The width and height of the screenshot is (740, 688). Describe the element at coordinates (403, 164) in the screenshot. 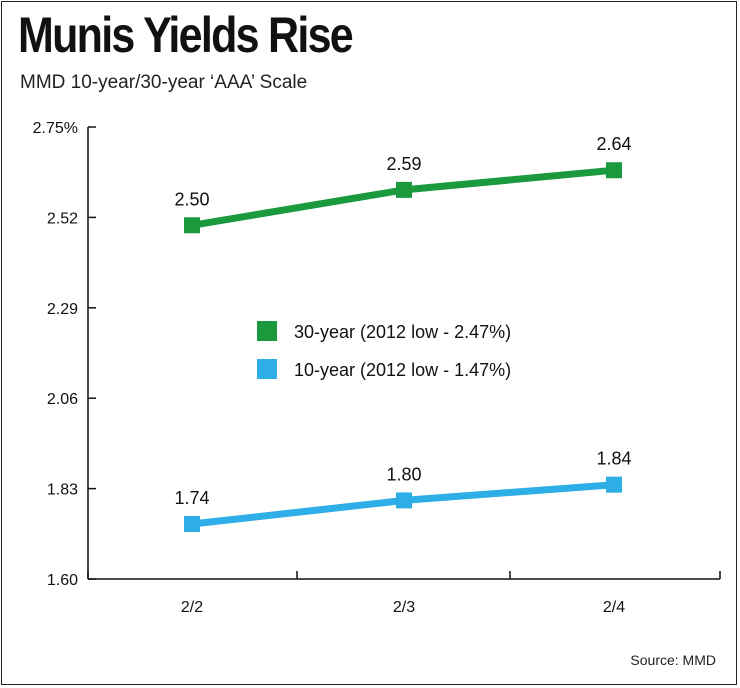

I see `data-label: 2.59` at that location.